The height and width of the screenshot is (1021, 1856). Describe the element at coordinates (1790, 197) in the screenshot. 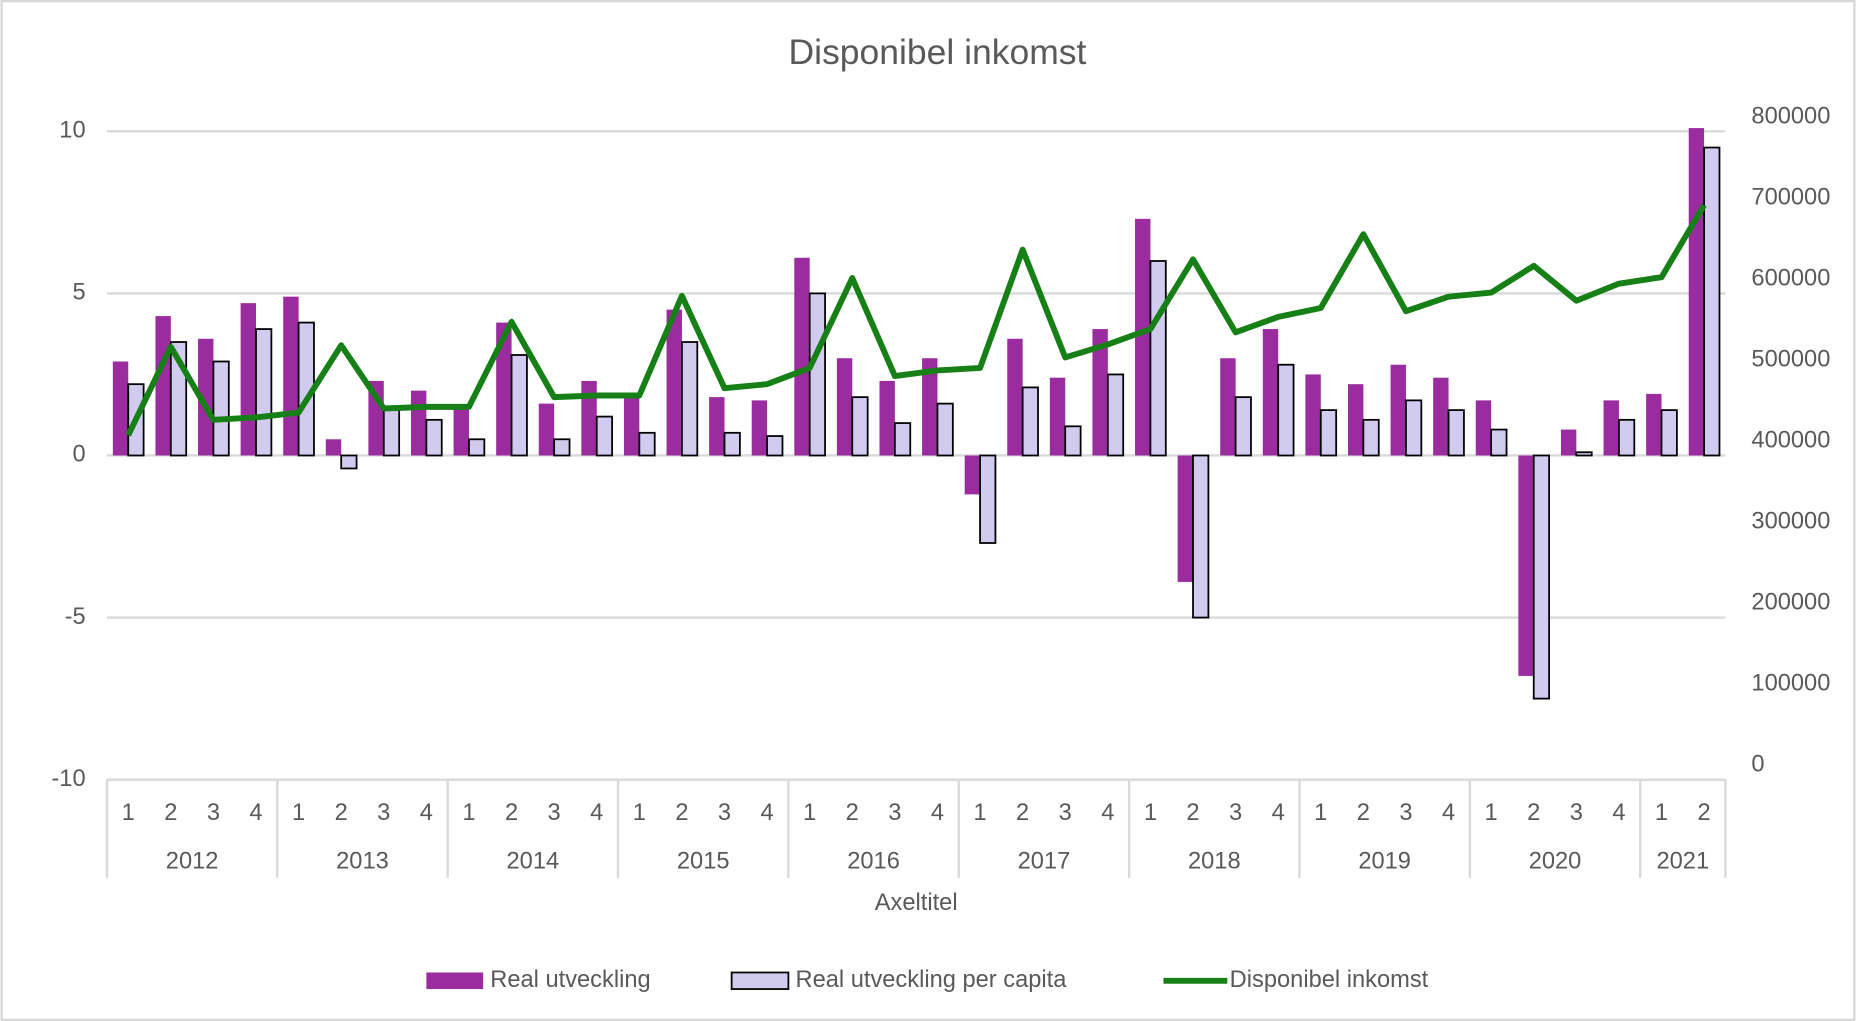

I see `y2-tick-label: 700000` at that location.